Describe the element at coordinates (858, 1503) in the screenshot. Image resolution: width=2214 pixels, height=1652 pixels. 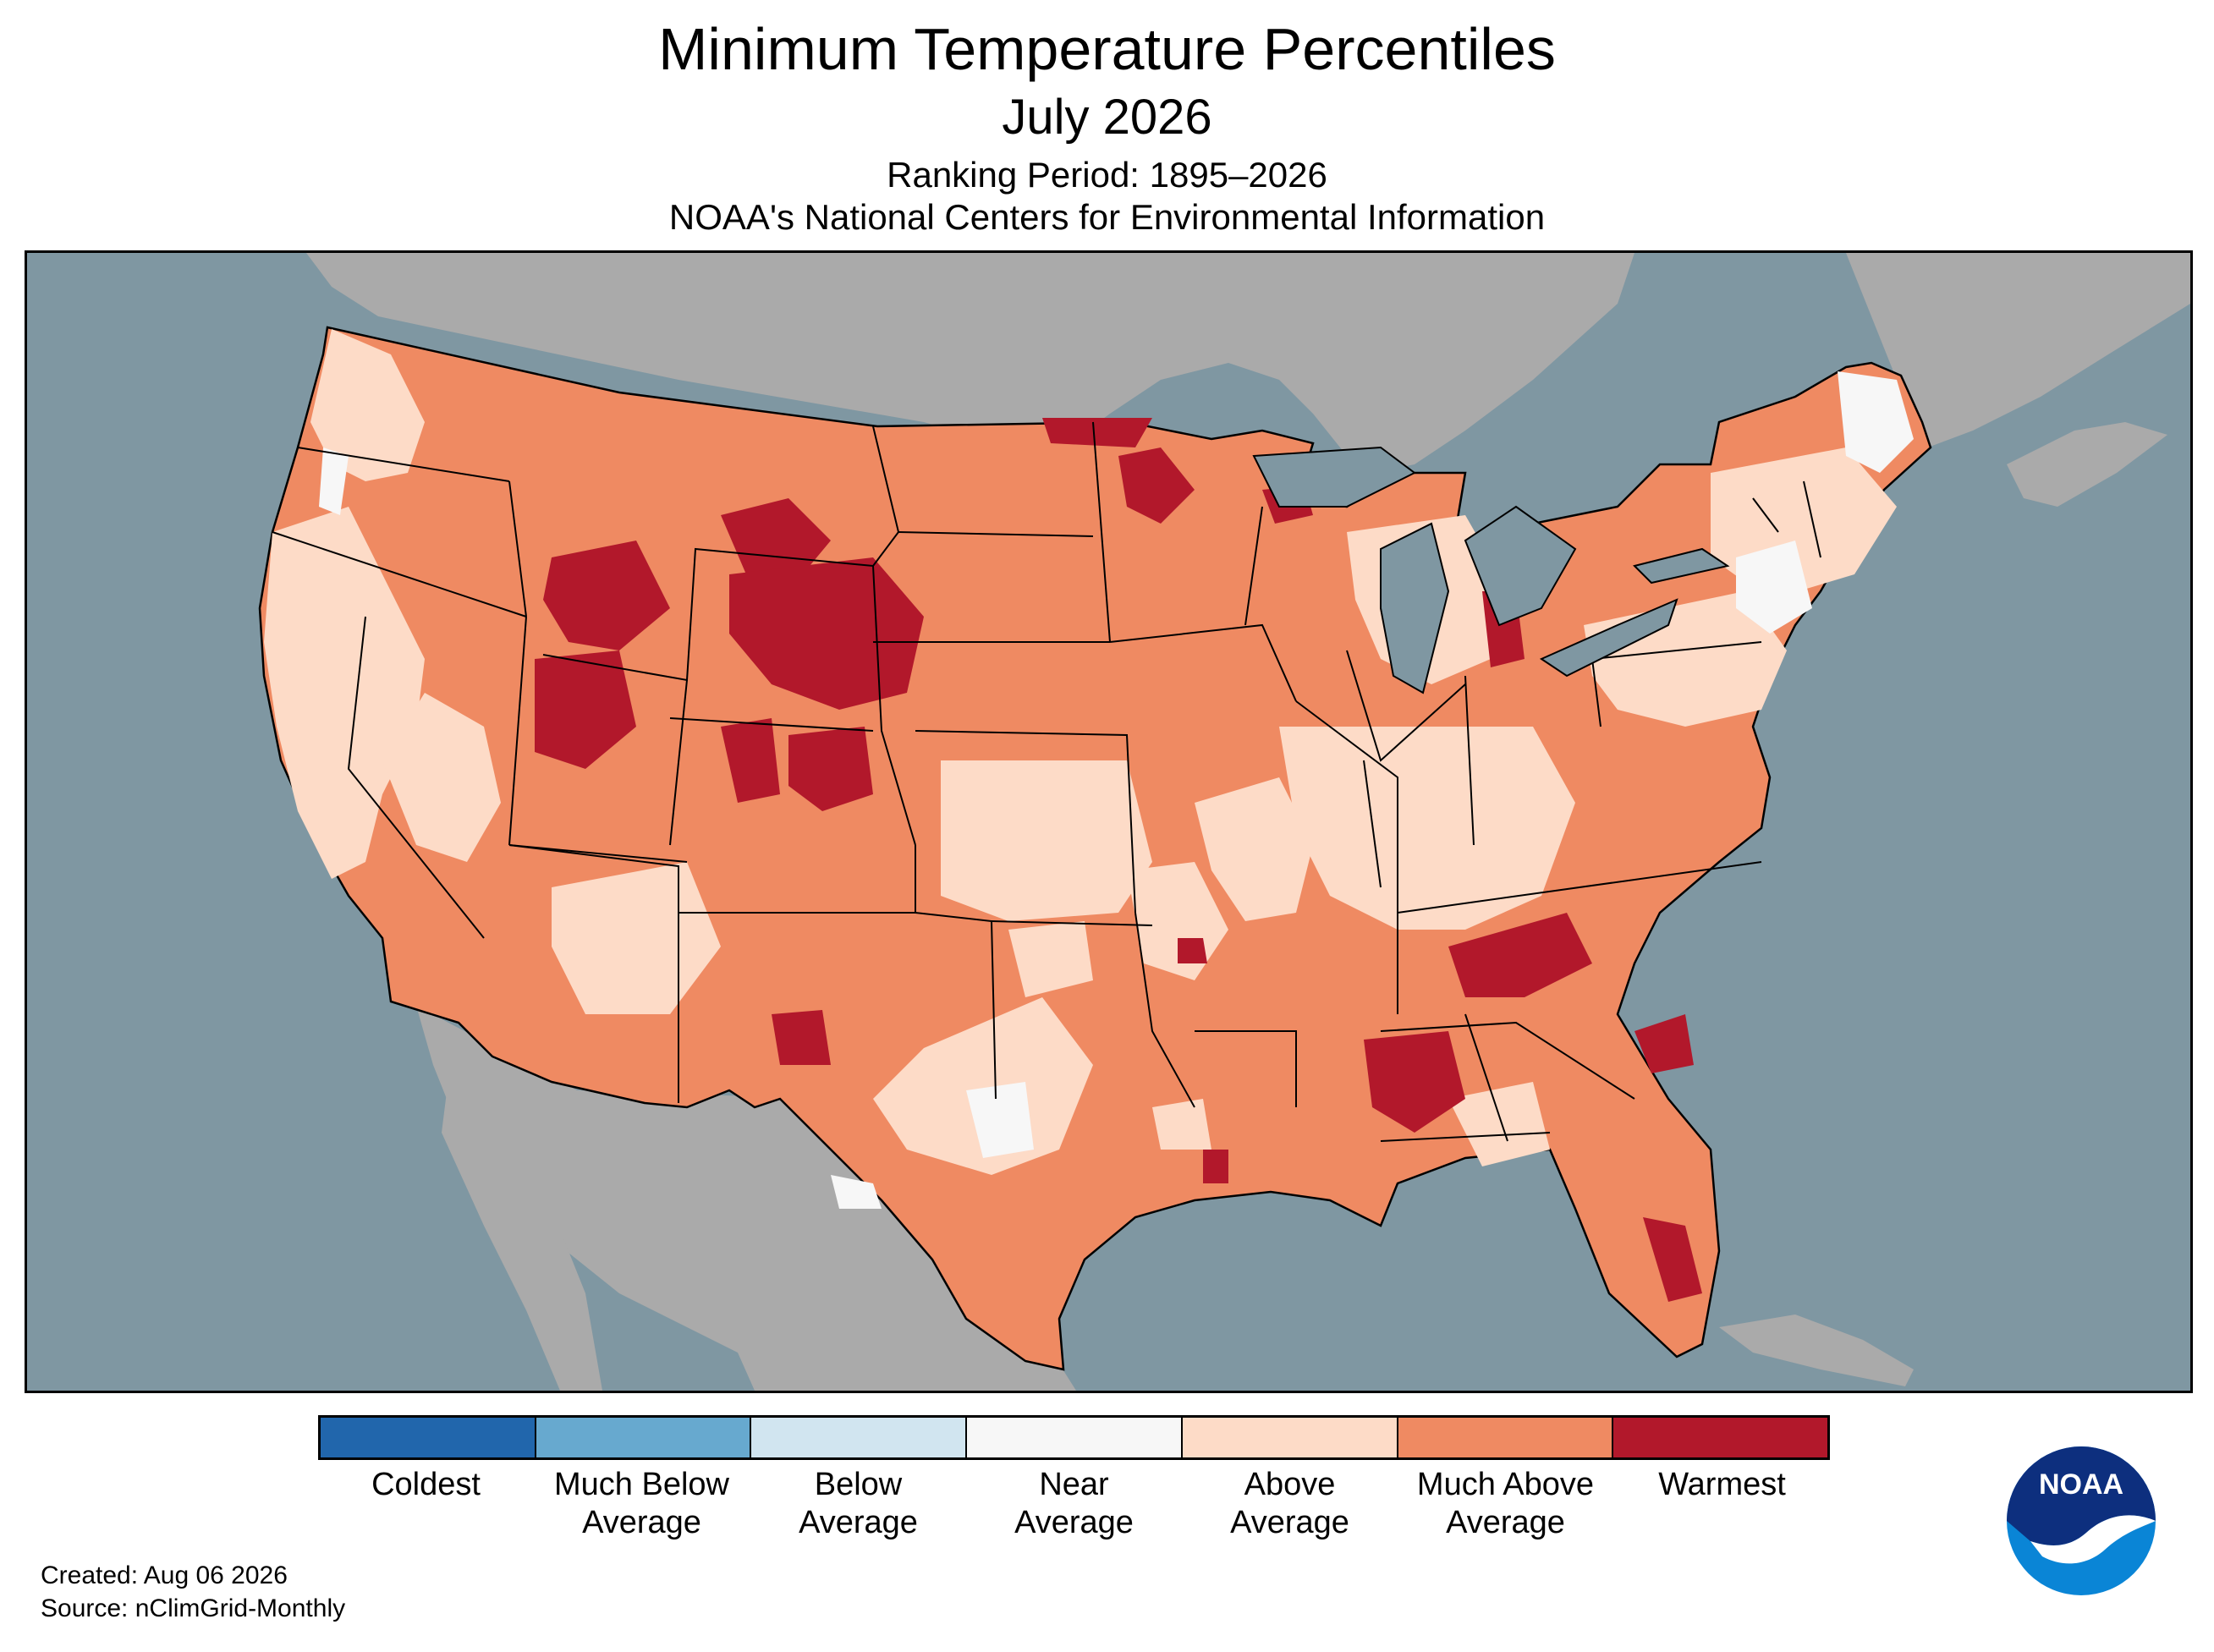
I see `legend-label-below: Below Average` at that location.